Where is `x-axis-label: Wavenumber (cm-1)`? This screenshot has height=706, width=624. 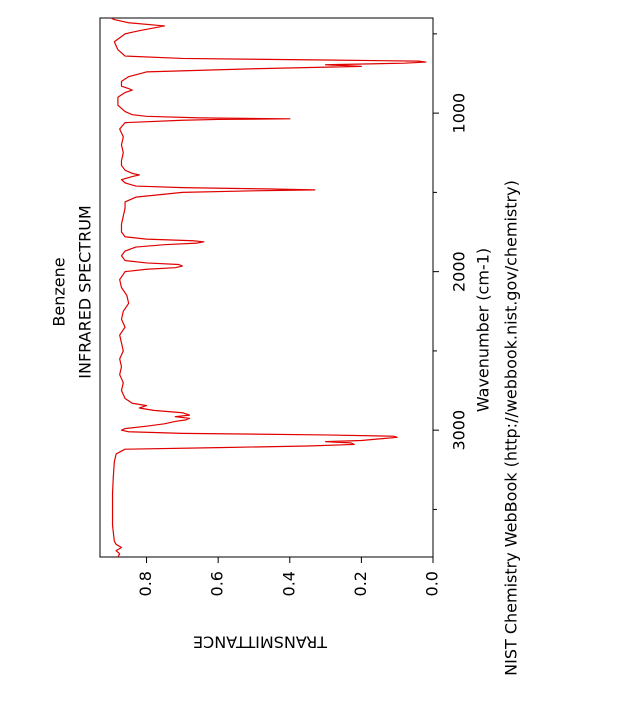
x-axis-label: Wavenumber (cm-1) is located at coordinates (483, 330).